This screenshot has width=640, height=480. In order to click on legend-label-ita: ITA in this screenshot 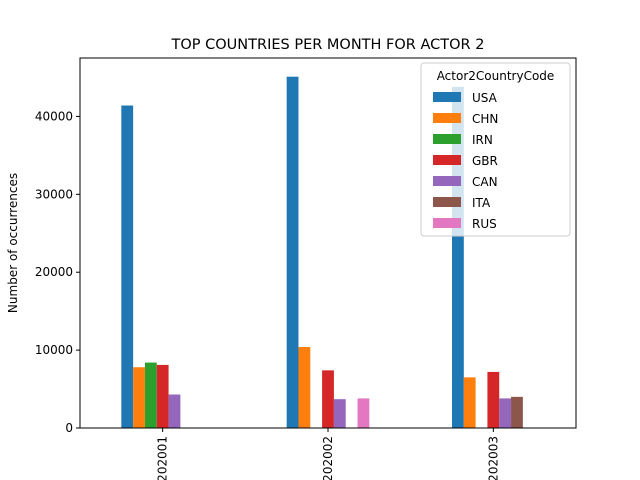, I will do `click(481, 203)`.